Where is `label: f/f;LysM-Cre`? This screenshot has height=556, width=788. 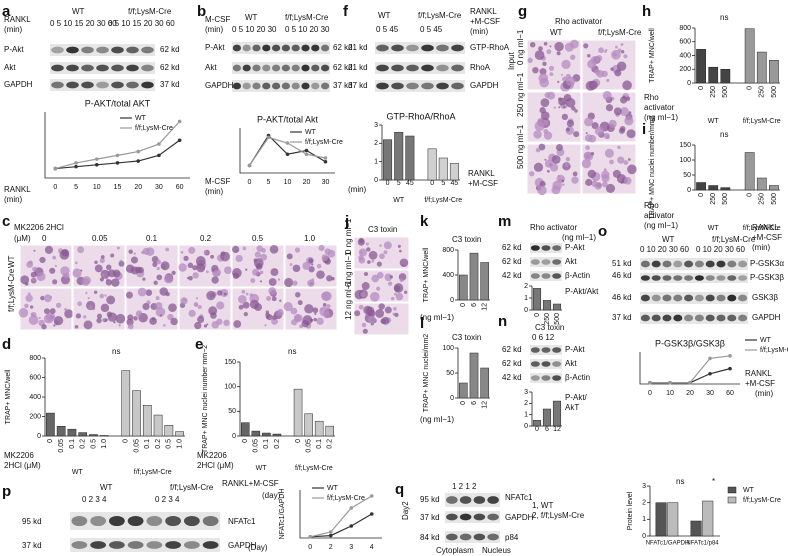 label: f/f;LysM-Cre is located at coordinates (734, 239).